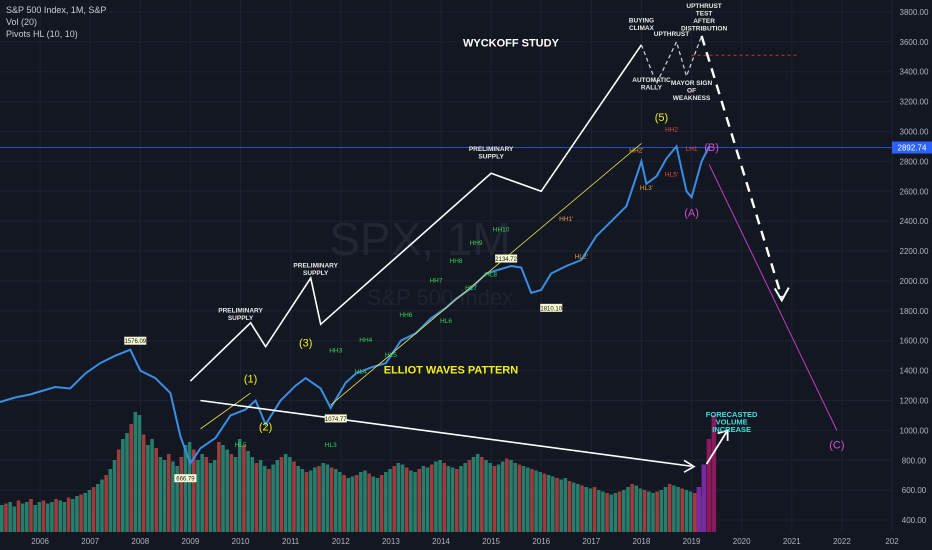  I want to click on forecast-volume-label: VOLUME, so click(732, 421).